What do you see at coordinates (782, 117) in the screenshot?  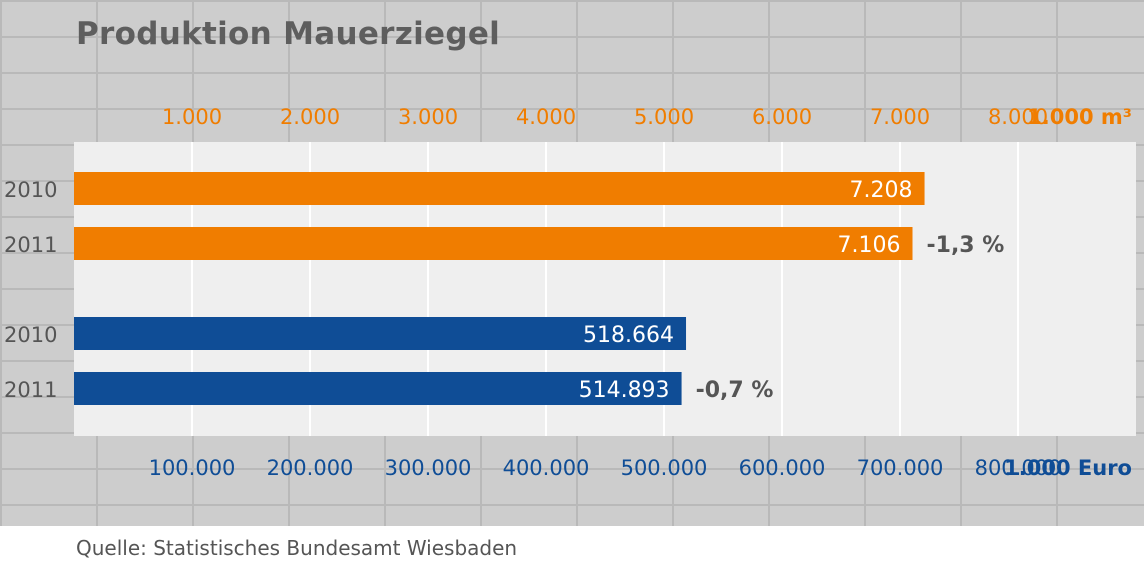 I see `x-tick-label: 6.000` at bounding box center [782, 117].